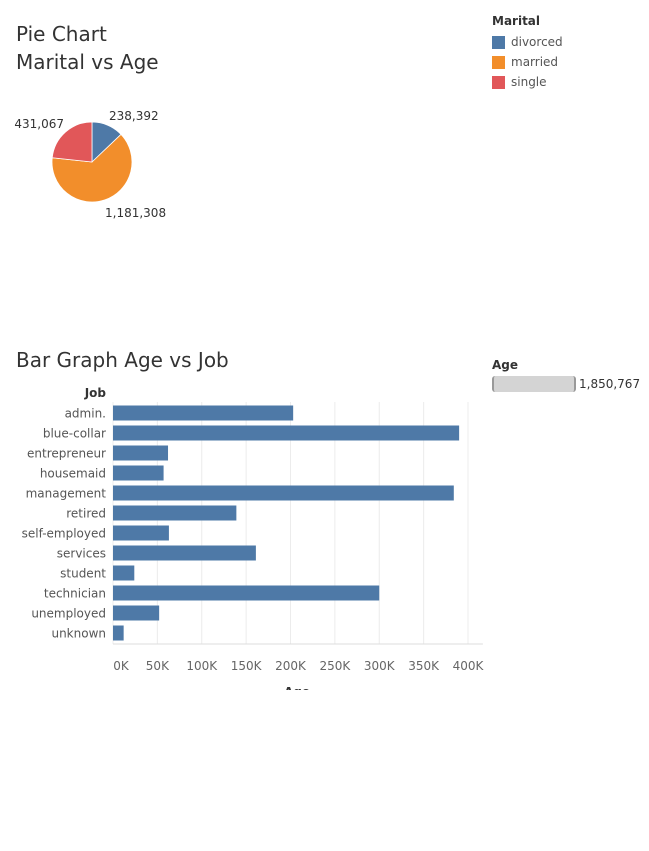  Describe the element at coordinates (537, 42) in the screenshot. I see `legend-label-divorced: divorced` at that location.